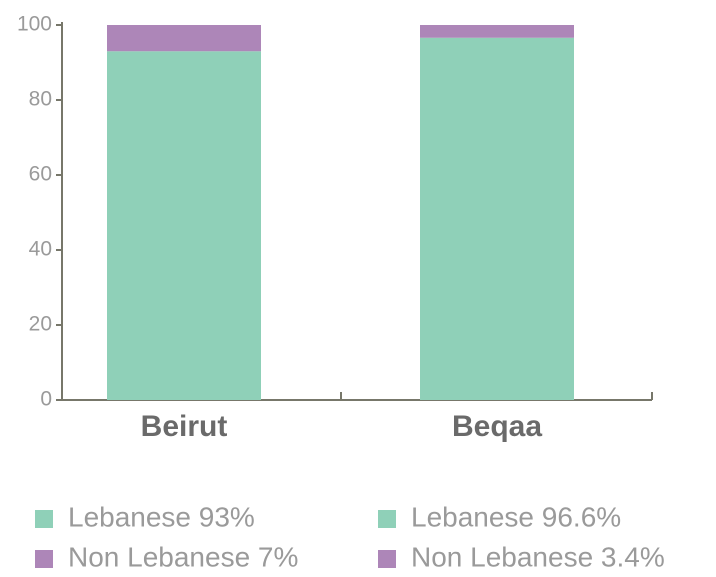 The image size is (716, 577). Describe the element at coordinates (40, 99) in the screenshot. I see `y-tick-label: 80` at that location.